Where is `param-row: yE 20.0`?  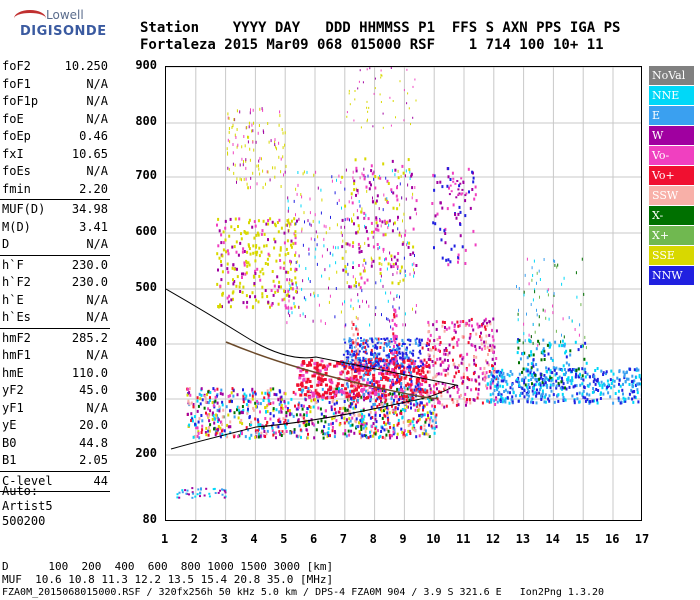 param-row: yE 20.0 is located at coordinates (56, 426).